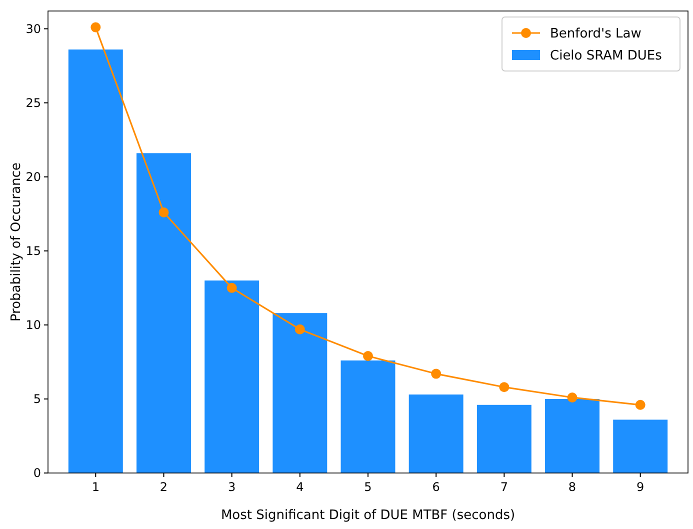  I want to click on x-tick-label: 1, so click(96, 487).